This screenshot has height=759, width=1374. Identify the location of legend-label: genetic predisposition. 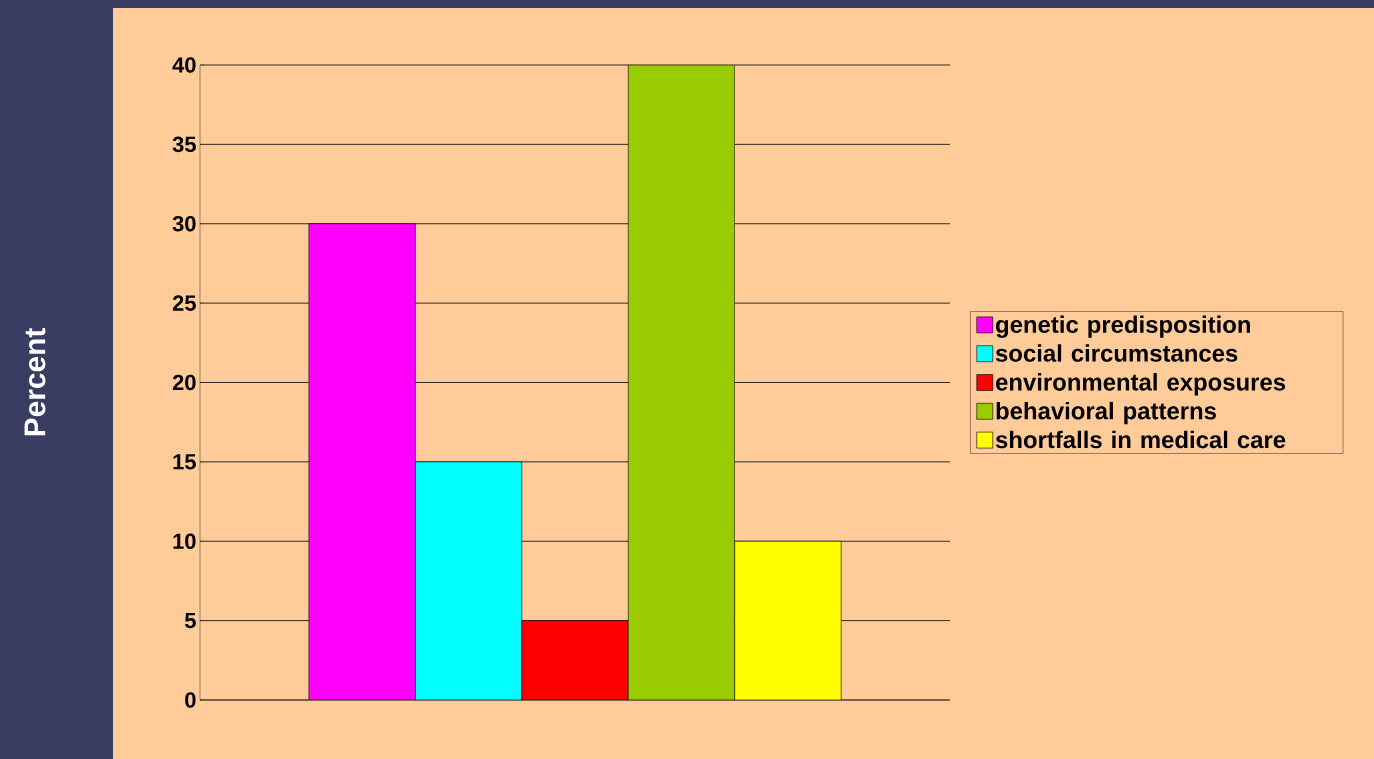
(1123, 326).